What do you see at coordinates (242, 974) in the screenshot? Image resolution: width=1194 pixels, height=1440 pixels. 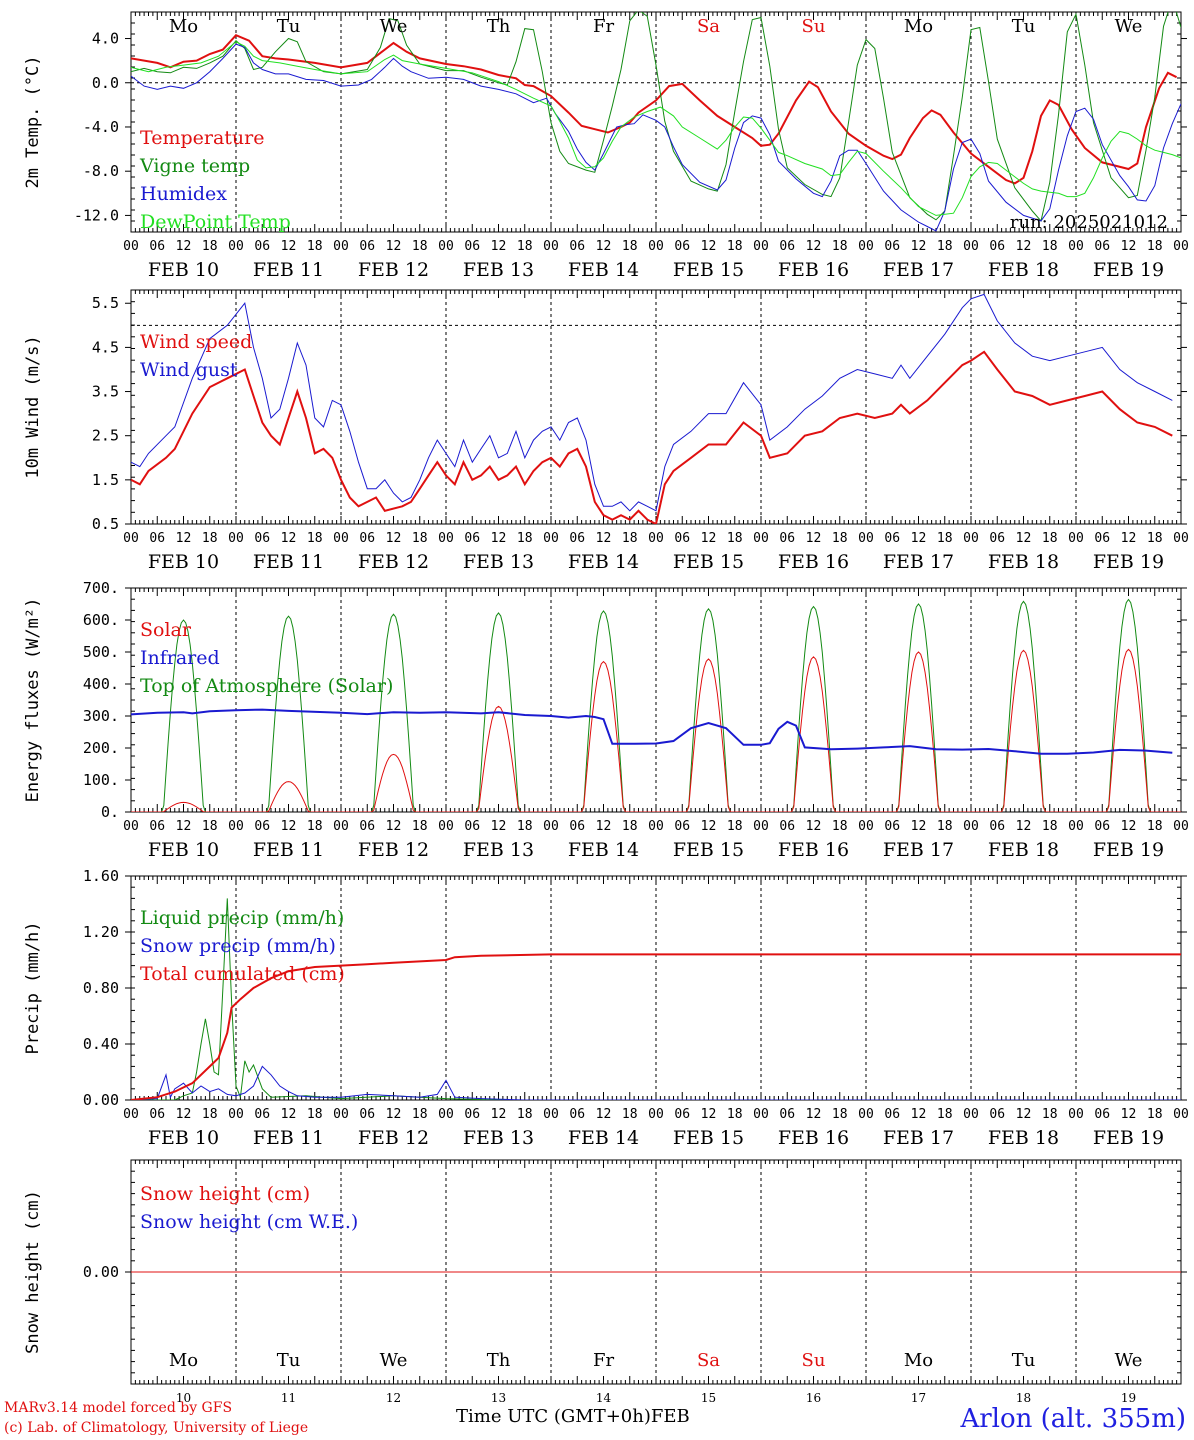 I see `legend-total-cumulated-cm-: Total cumulated (cm)` at bounding box center [242, 974].